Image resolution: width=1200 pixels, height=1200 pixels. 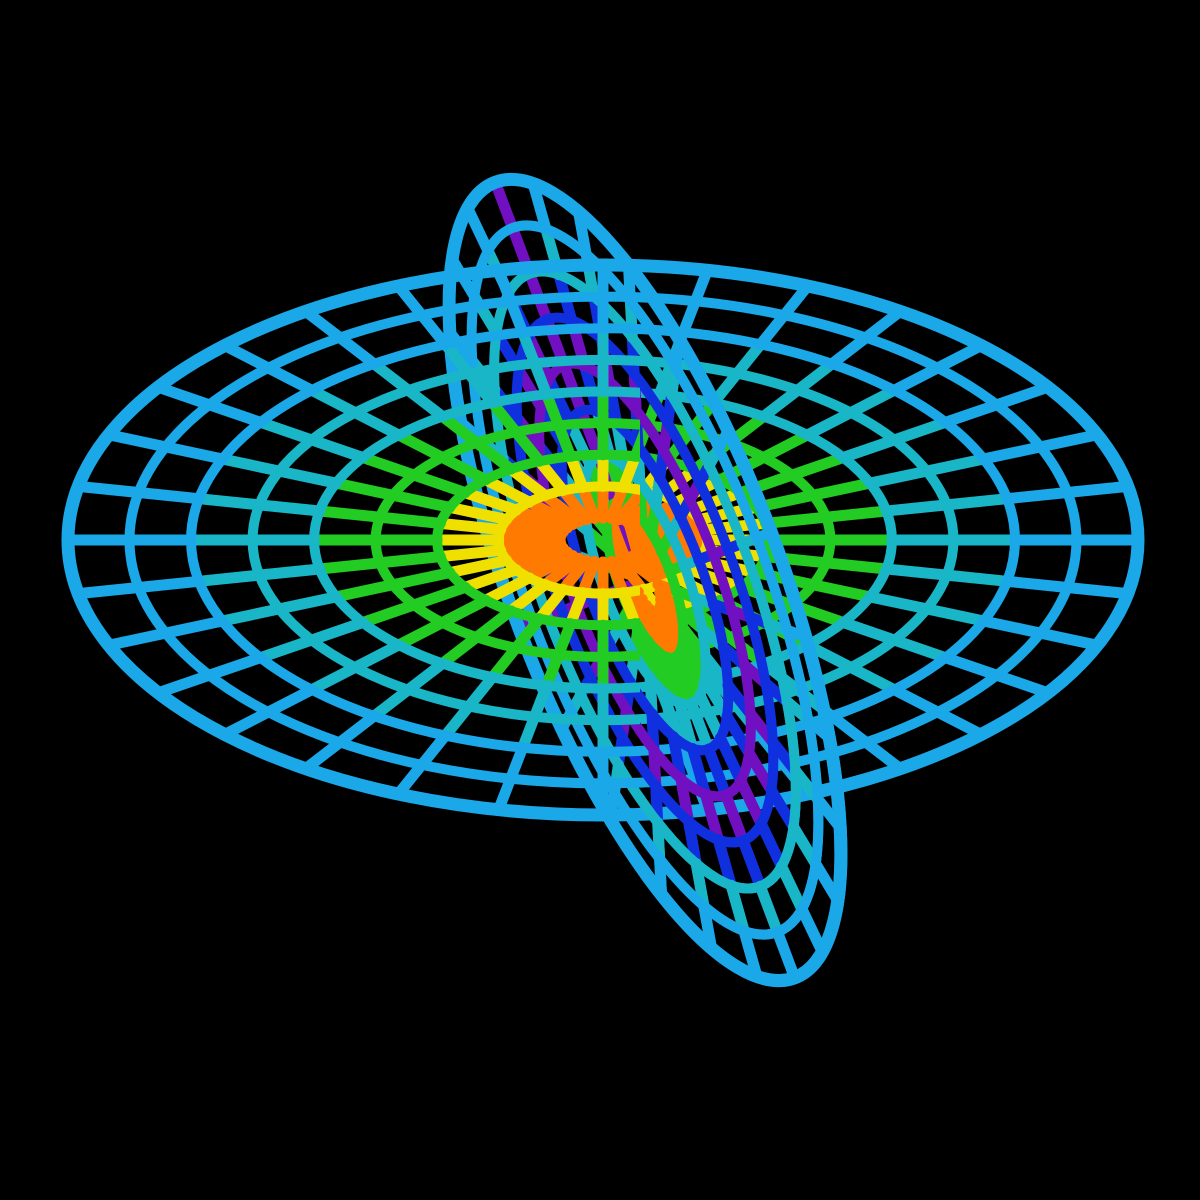 I want to click on vertical-disk-front-half, so click(x=744, y=624).